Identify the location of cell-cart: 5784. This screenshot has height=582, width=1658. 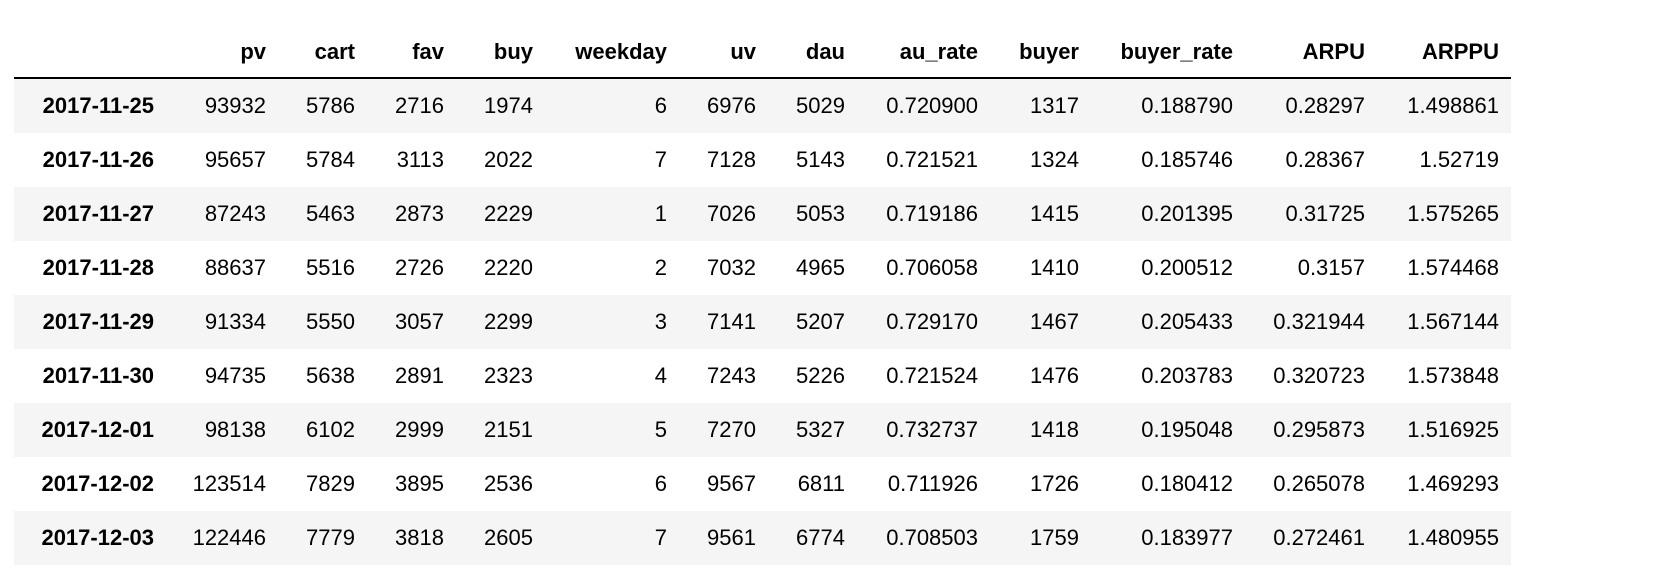
(330, 159).